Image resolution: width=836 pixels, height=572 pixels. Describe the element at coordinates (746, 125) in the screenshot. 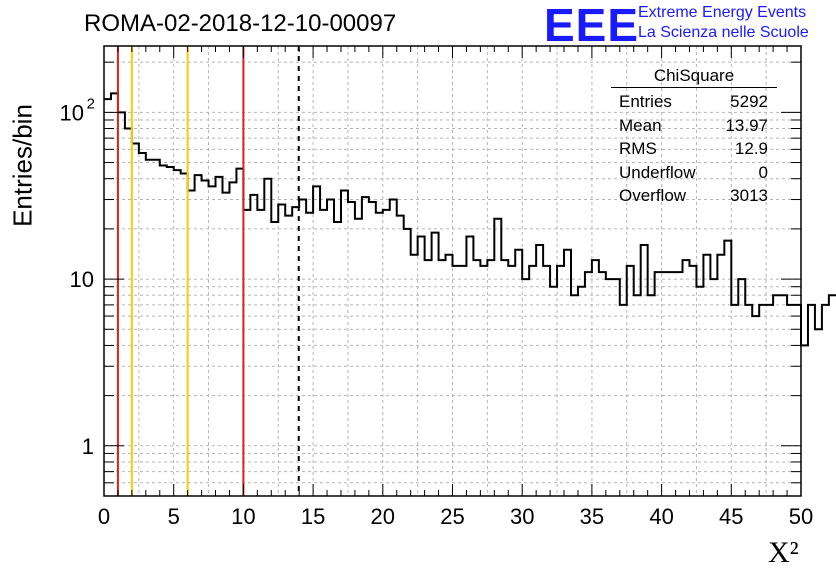

I see `stats-value: 13.97` at that location.